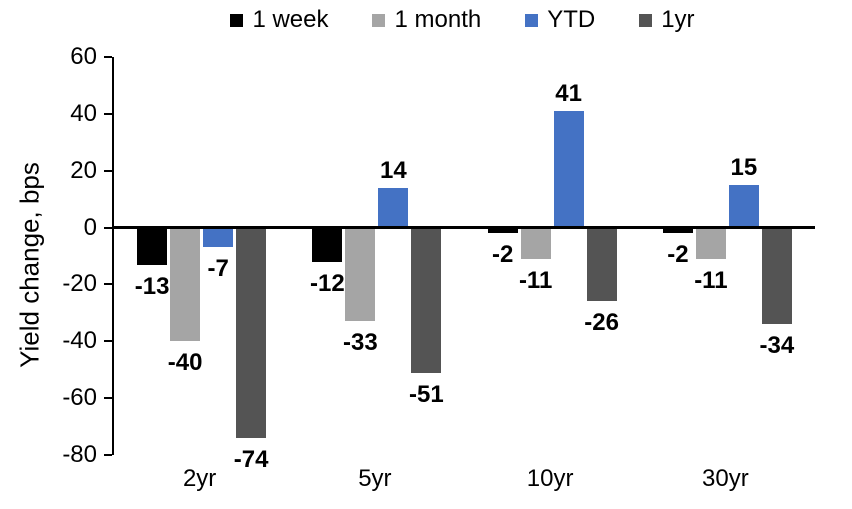  I want to click on bar-data-label: -12, so click(327, 283).